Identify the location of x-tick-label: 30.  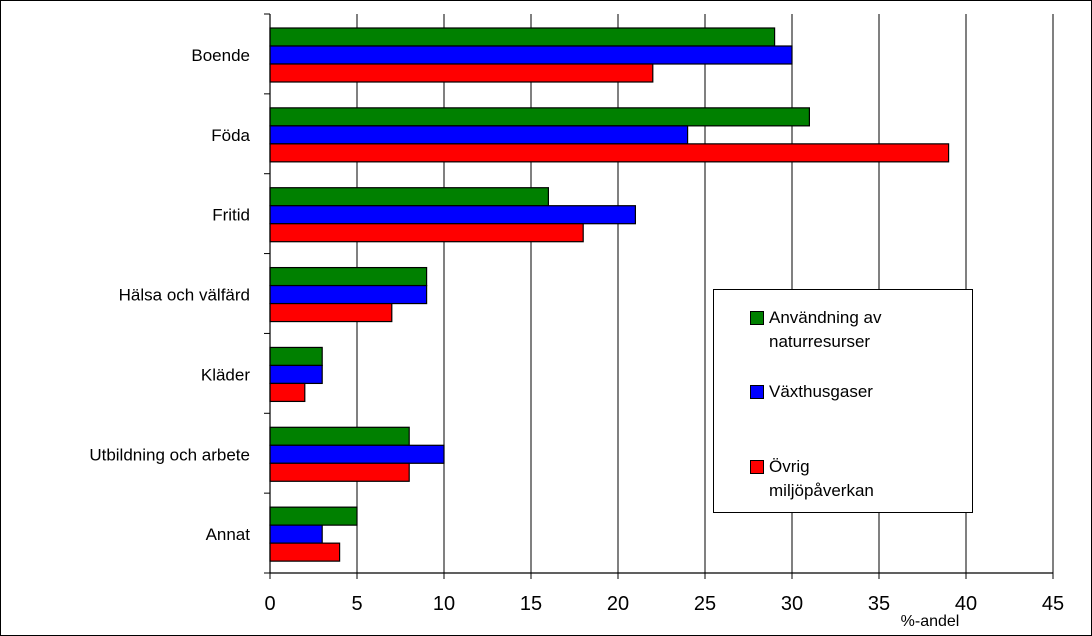
(792, 604).